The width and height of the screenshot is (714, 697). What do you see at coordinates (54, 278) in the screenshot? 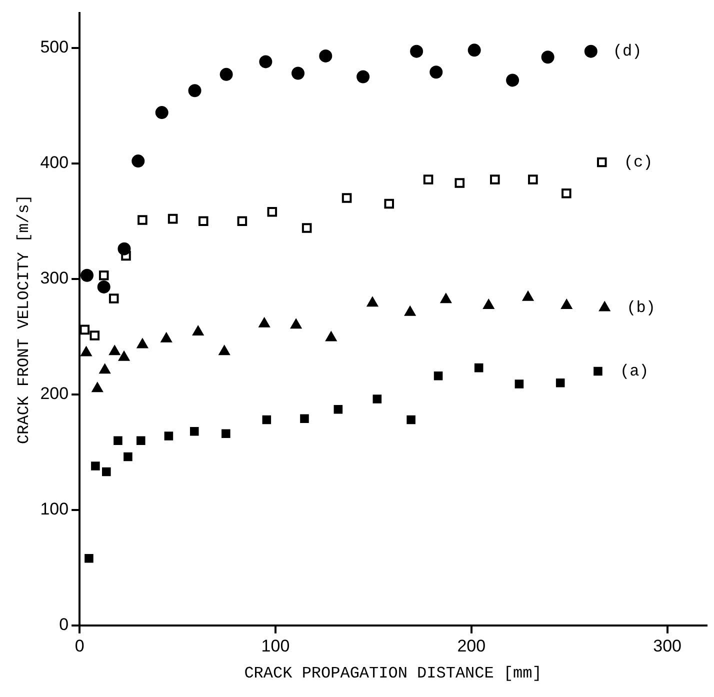
I see `y-tick-label: 300` at bounding box center [54, 278].